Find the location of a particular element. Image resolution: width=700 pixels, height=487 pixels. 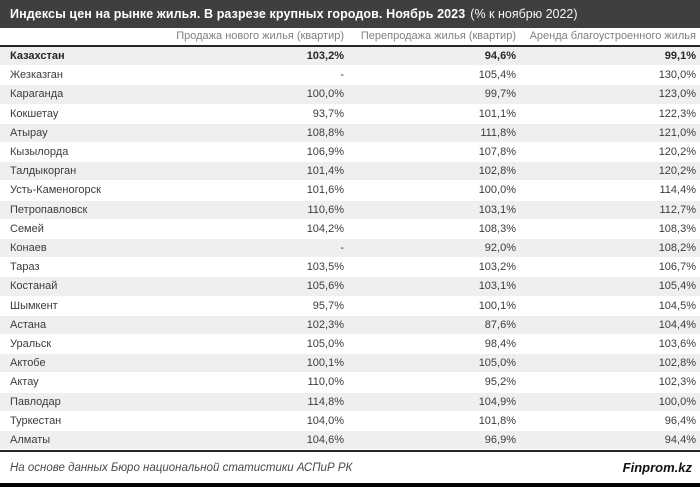

table-row: Астана 102,3% 87,6% 104,4% is located at coordinates (350, 325).